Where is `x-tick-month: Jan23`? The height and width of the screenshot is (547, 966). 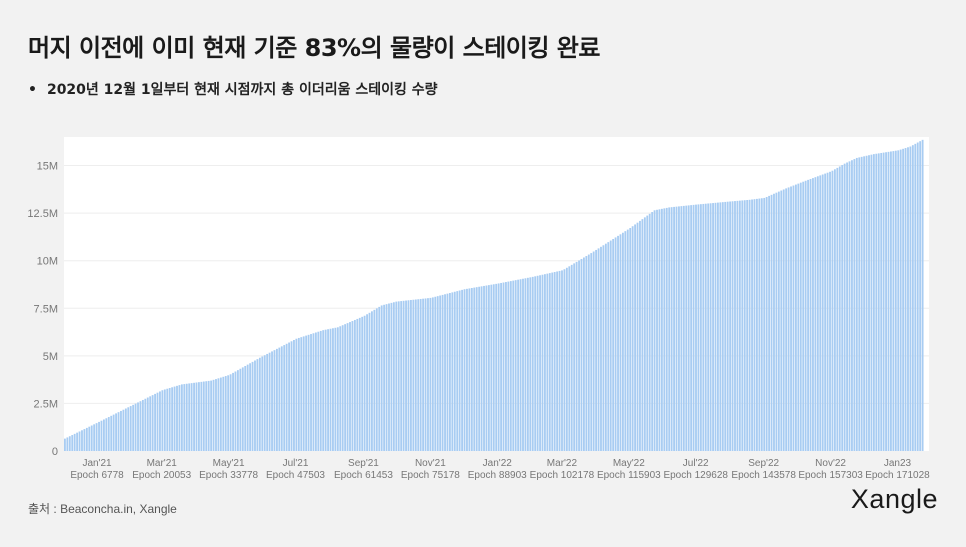 x-tick-month: Jan23 is located at coordinates (898, 463).